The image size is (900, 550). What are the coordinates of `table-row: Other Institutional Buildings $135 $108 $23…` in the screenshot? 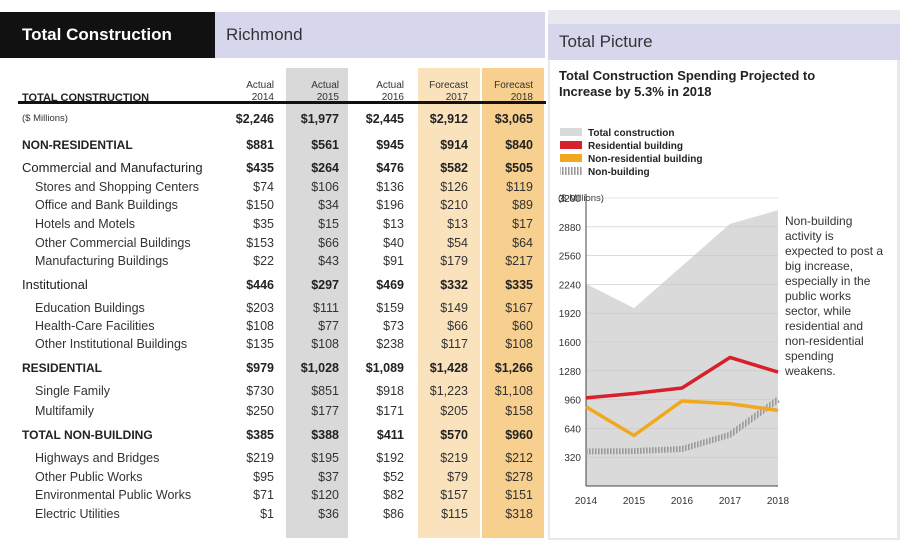 It's located at (272, 344).